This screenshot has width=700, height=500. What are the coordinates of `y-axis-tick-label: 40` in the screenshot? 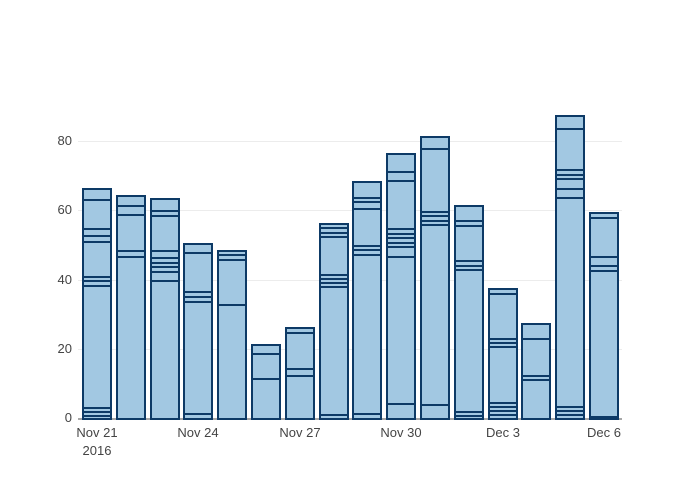 It's located at (64, 279).